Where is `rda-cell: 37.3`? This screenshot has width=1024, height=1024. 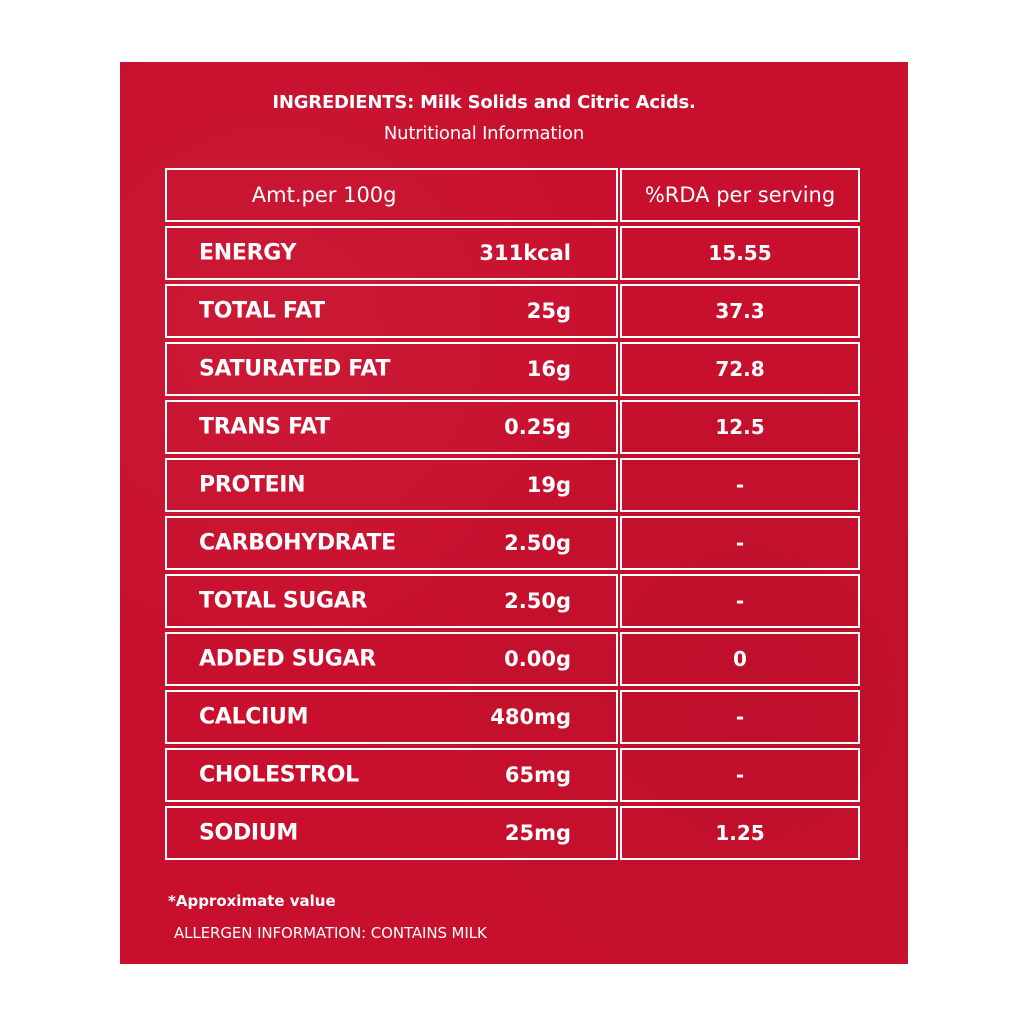
rda-cell: 37.3 is located at coordinates (740, 311).